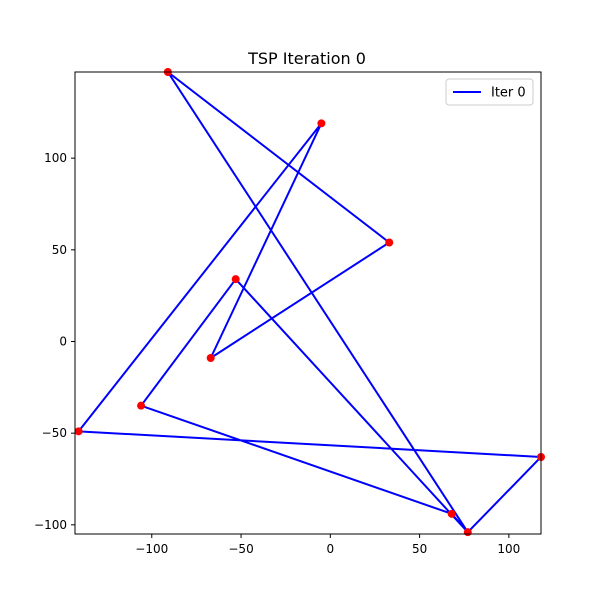  Describe the element at coordinates (240, 549) in the screenshot. I see `x-tick-label--50: −50` at that location.